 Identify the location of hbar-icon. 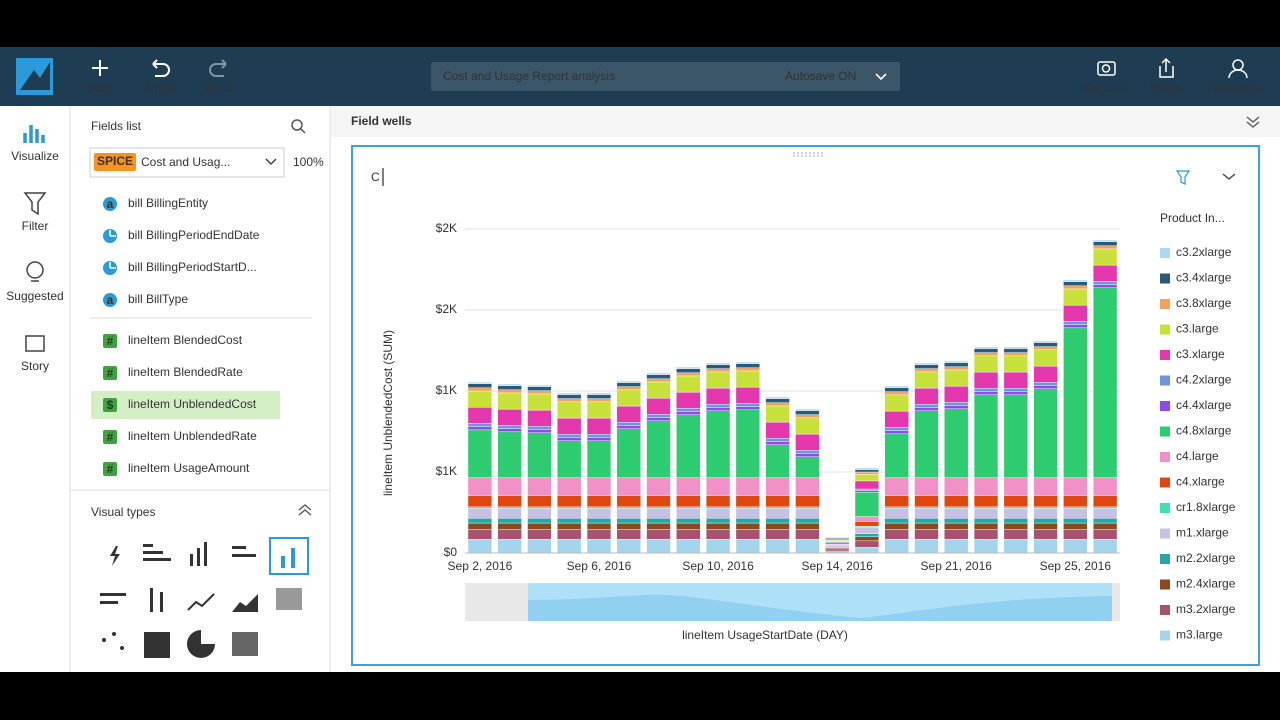
(153, 552).